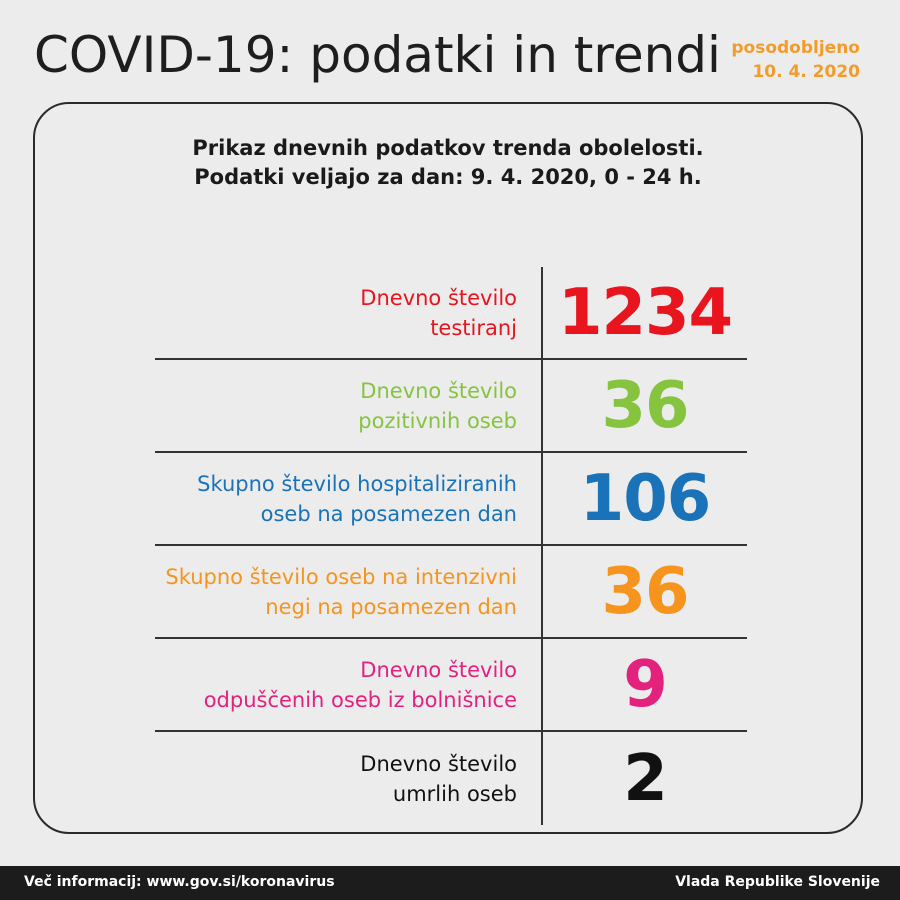 This screenshot has width=900, height=900. What do you see at coordinates (179, 882) in the screenshot?
I see `footer-info-link: Več informacij: www.gov.si/koronavirus` at bounding box center [179, 882].